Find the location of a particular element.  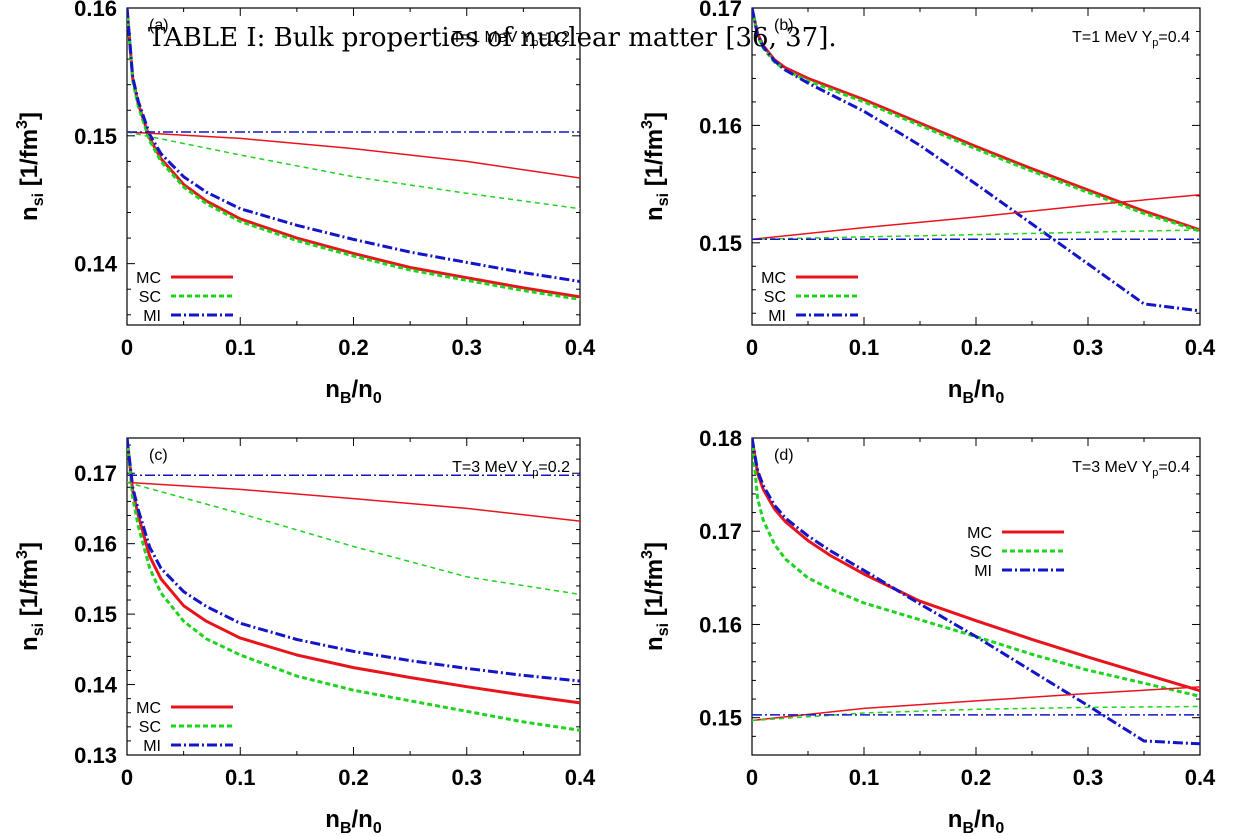

panel-label: (b) is located at coordinates (784, 25).